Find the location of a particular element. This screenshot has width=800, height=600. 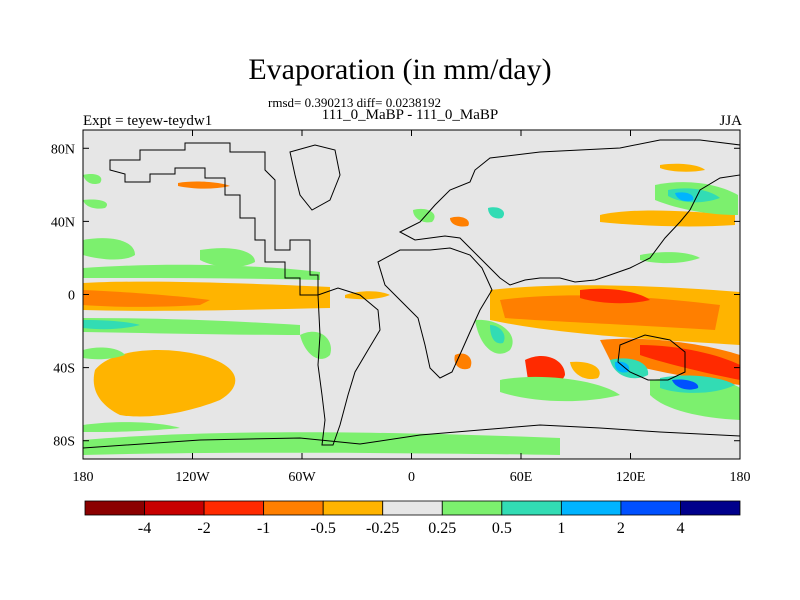

colorbar-label: 0.5 is located at coordinates (501, 528).